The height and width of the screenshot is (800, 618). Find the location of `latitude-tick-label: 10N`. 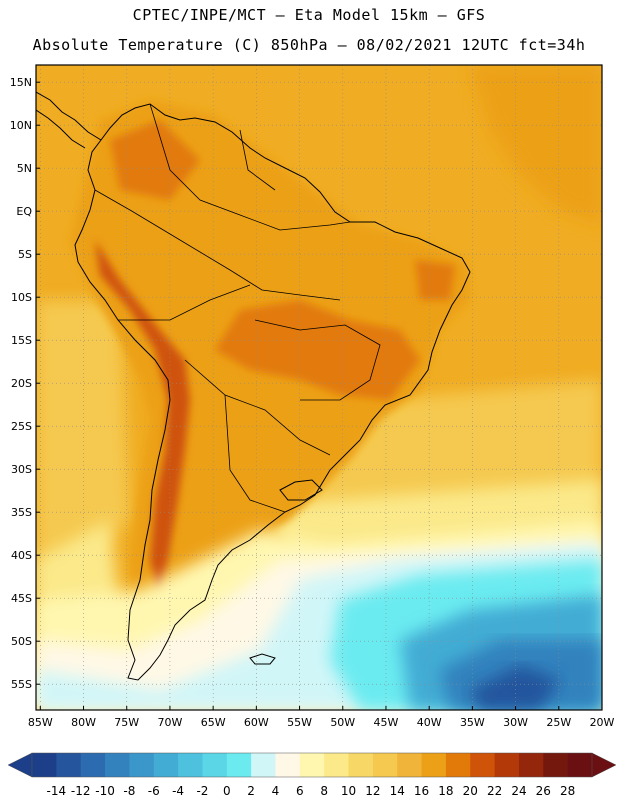

latitude-tick-label: 10N is located at coordinates (21, 125).